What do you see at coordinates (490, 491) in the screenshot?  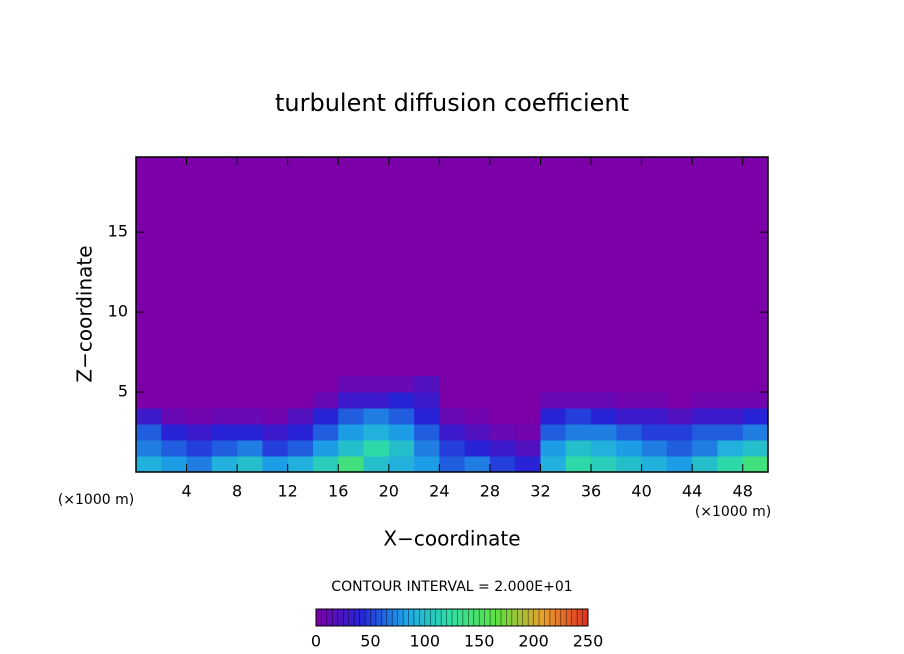 I see `x-tick-label: 28` at bounding box center [490, 491].